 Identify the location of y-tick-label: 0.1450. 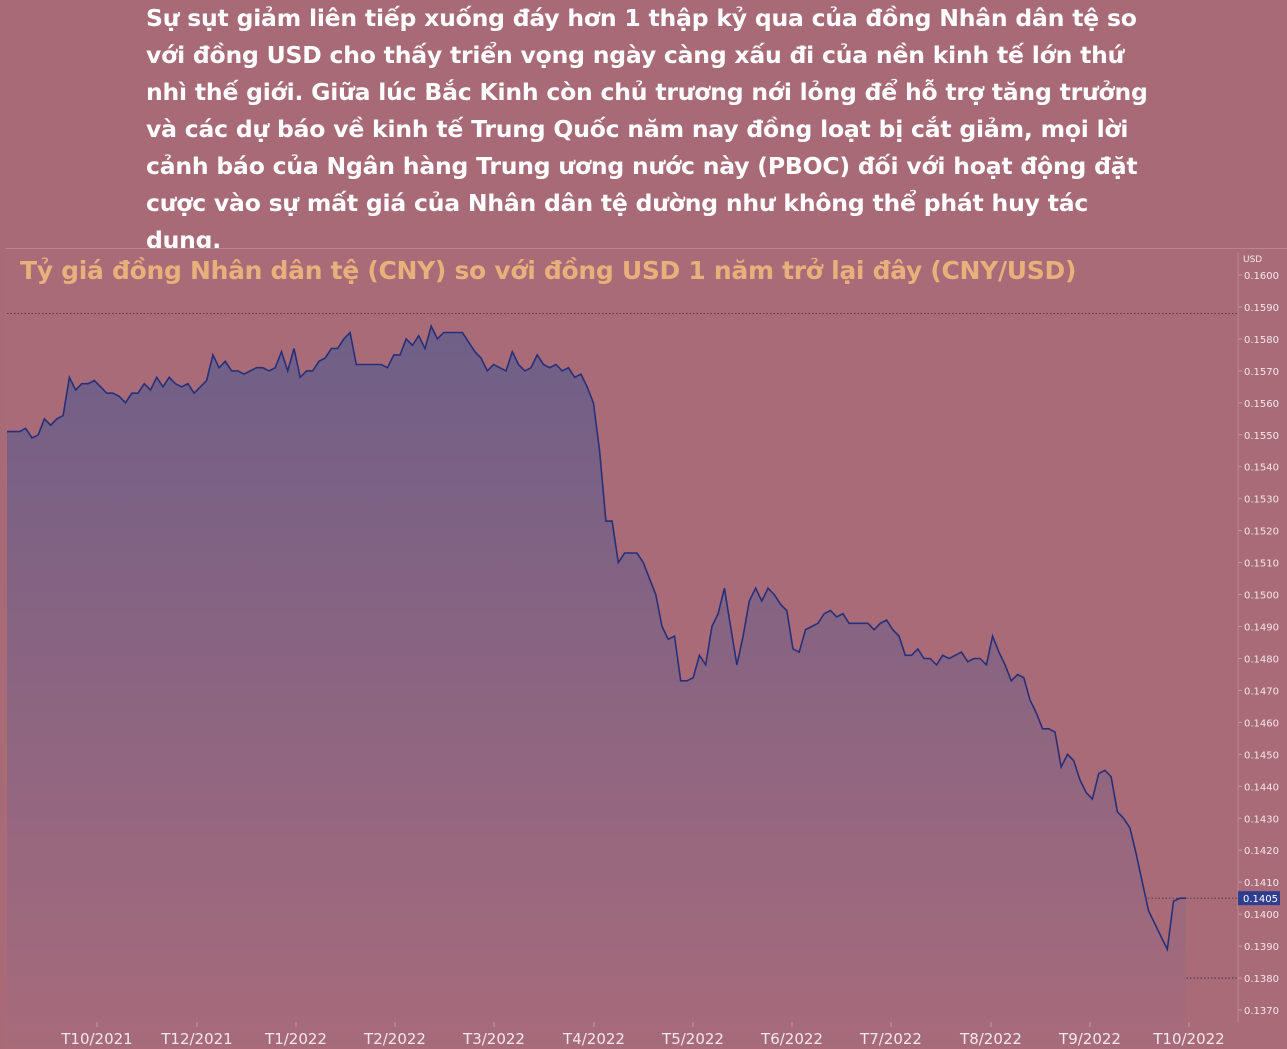
(1261, 755).